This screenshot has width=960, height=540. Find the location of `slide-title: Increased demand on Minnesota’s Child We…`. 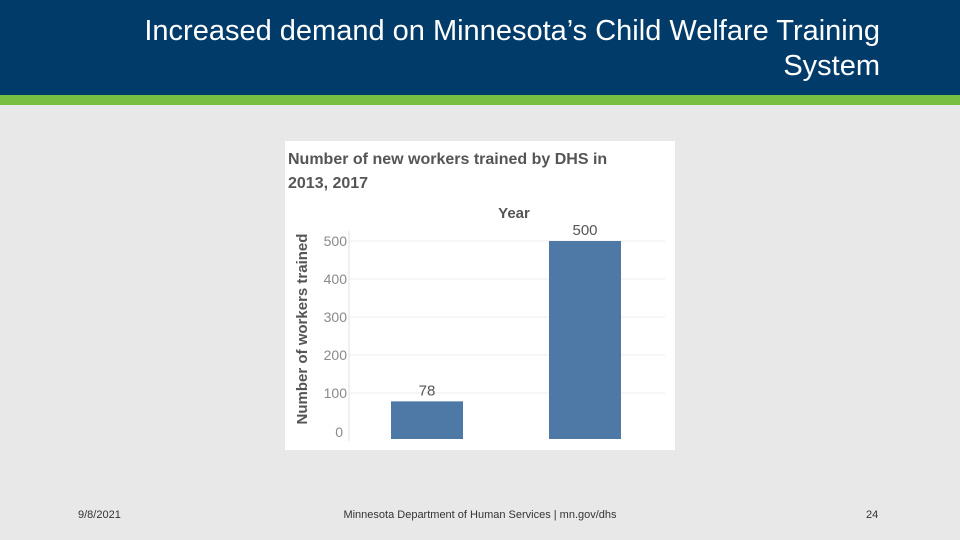

slide-title: Increased demand on Minnesota’s Child We… is located at coordinates (512, 48).